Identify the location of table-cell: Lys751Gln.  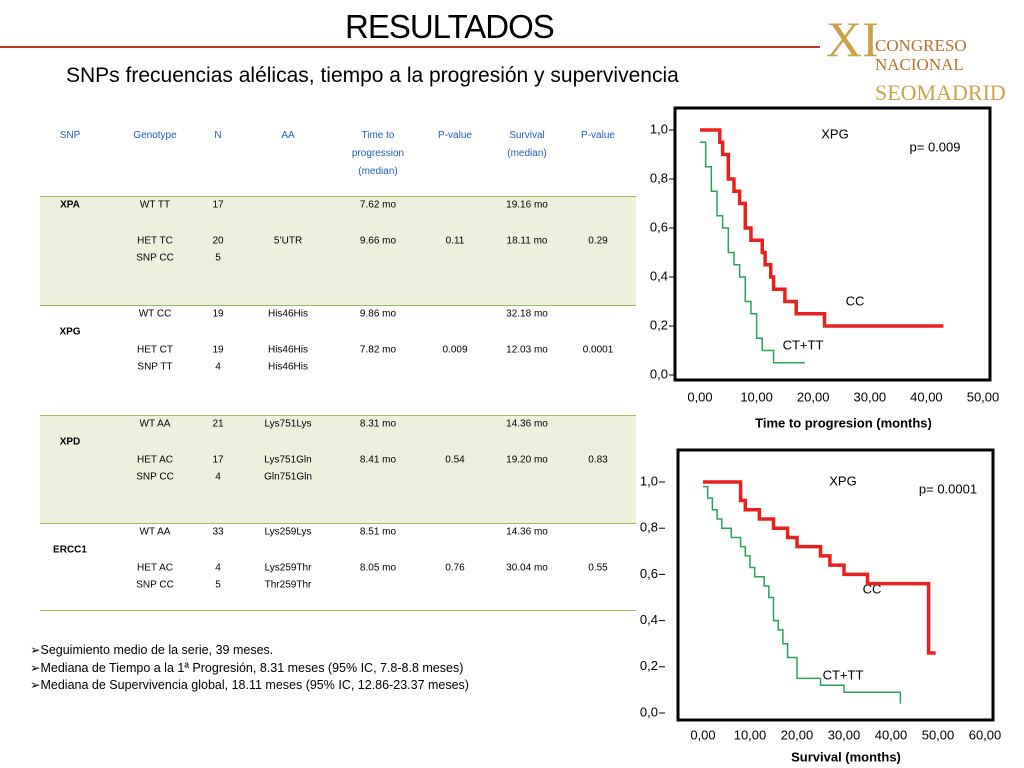
(288, 460).